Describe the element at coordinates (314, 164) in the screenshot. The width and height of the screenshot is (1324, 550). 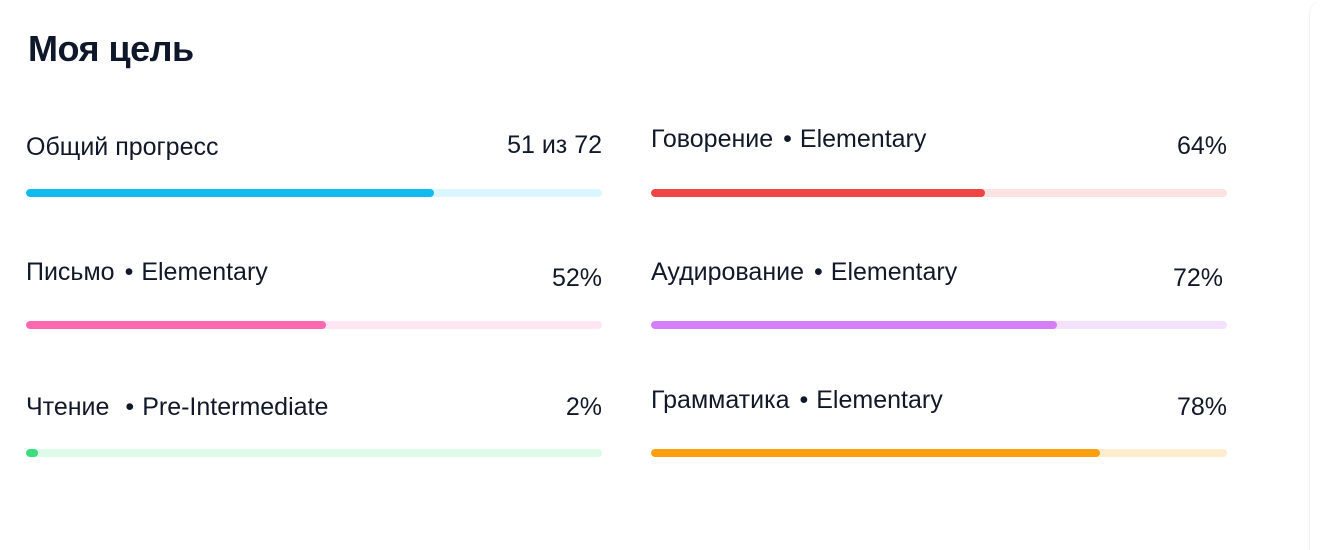
I see `overall-progress-row: Общий прогресс 51 из 72` at that location.